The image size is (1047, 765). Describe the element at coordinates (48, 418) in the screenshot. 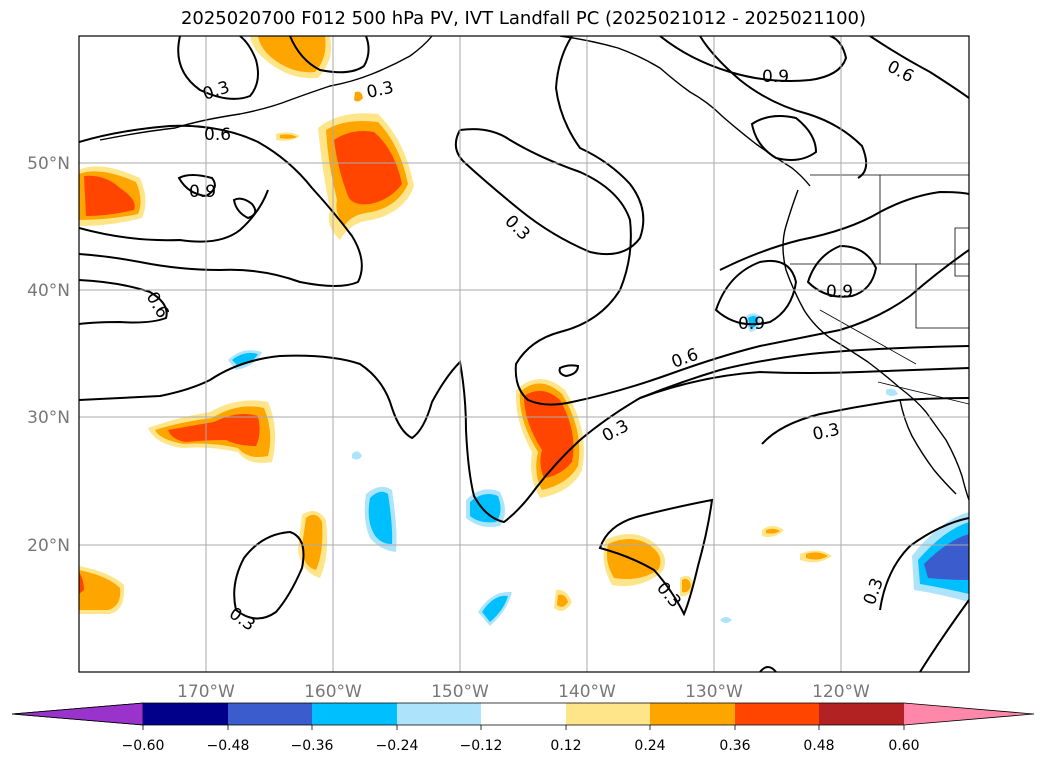

I see `lat-label: 30°N` at that location.